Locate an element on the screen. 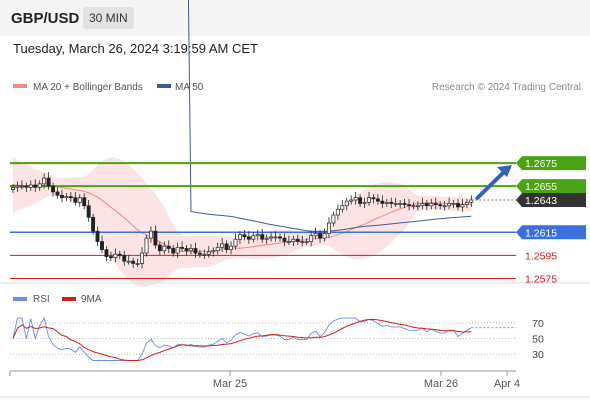 The width and height of the screenshot is (590, 400). ma20-legend-label: MA 20 + Bollinger Bands is located at coordinates (88, 87).